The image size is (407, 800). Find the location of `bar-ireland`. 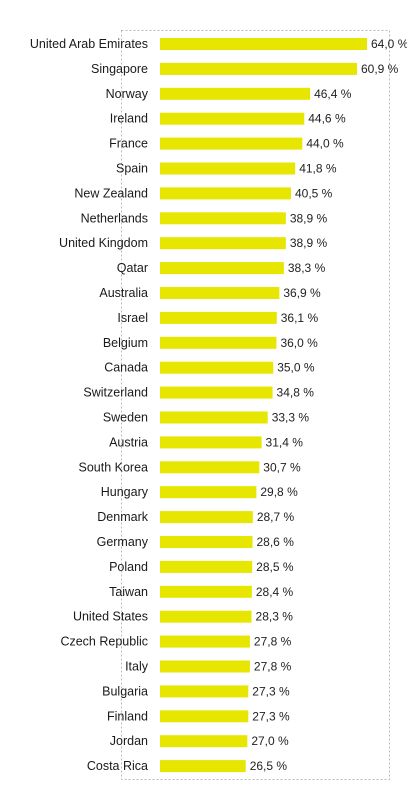

bar-ireland is located at coordinates (232, 118).